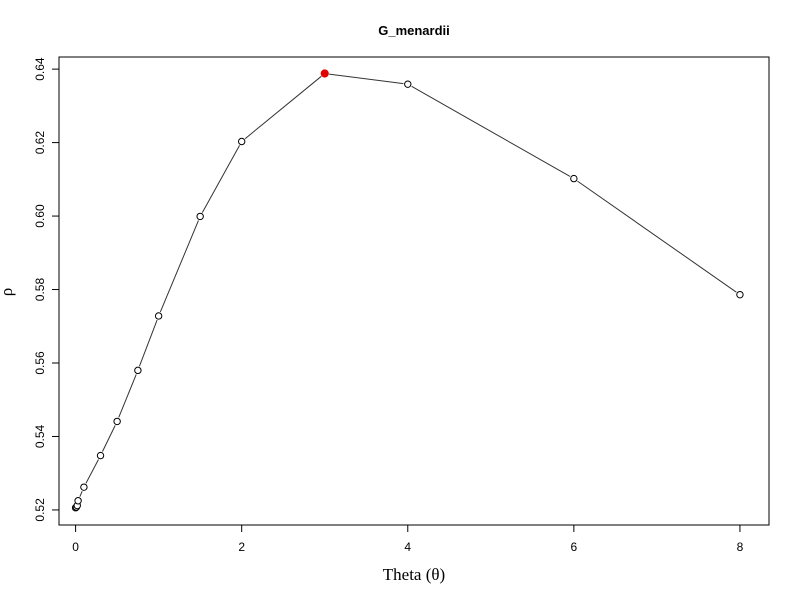 Image resolution: width=800 pixels, height=600 pixels. I want to click on x-axis-title: Theta (θ), so click(414, 574).